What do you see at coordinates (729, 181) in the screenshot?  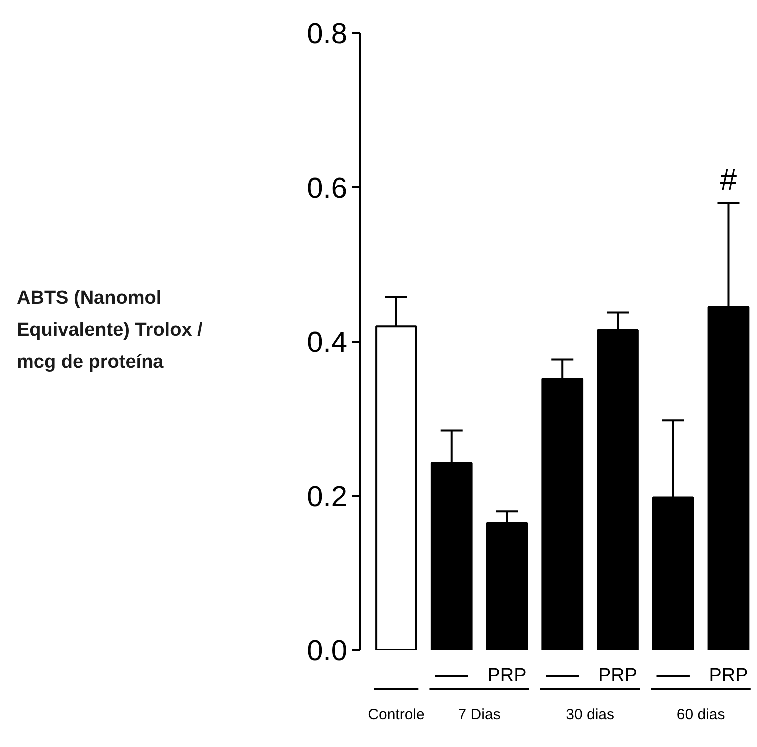 I see `annotation: #` at bounding box center [729, 181].